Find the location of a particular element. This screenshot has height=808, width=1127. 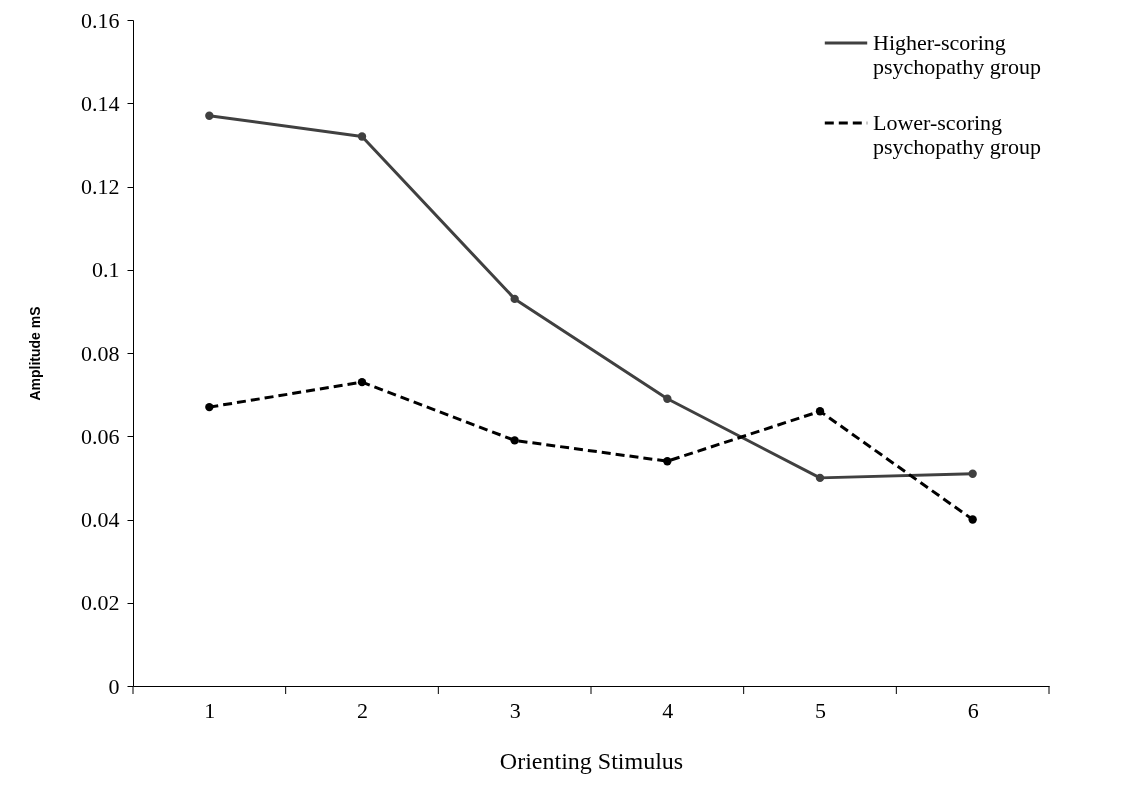

y-tick-label: 0.04 is located at coordinates (100, 519).